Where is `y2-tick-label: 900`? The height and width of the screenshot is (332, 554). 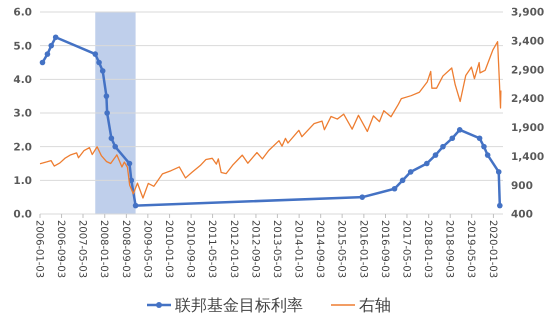 y2-tick-label: 900 is located at coordinates (522, 186).